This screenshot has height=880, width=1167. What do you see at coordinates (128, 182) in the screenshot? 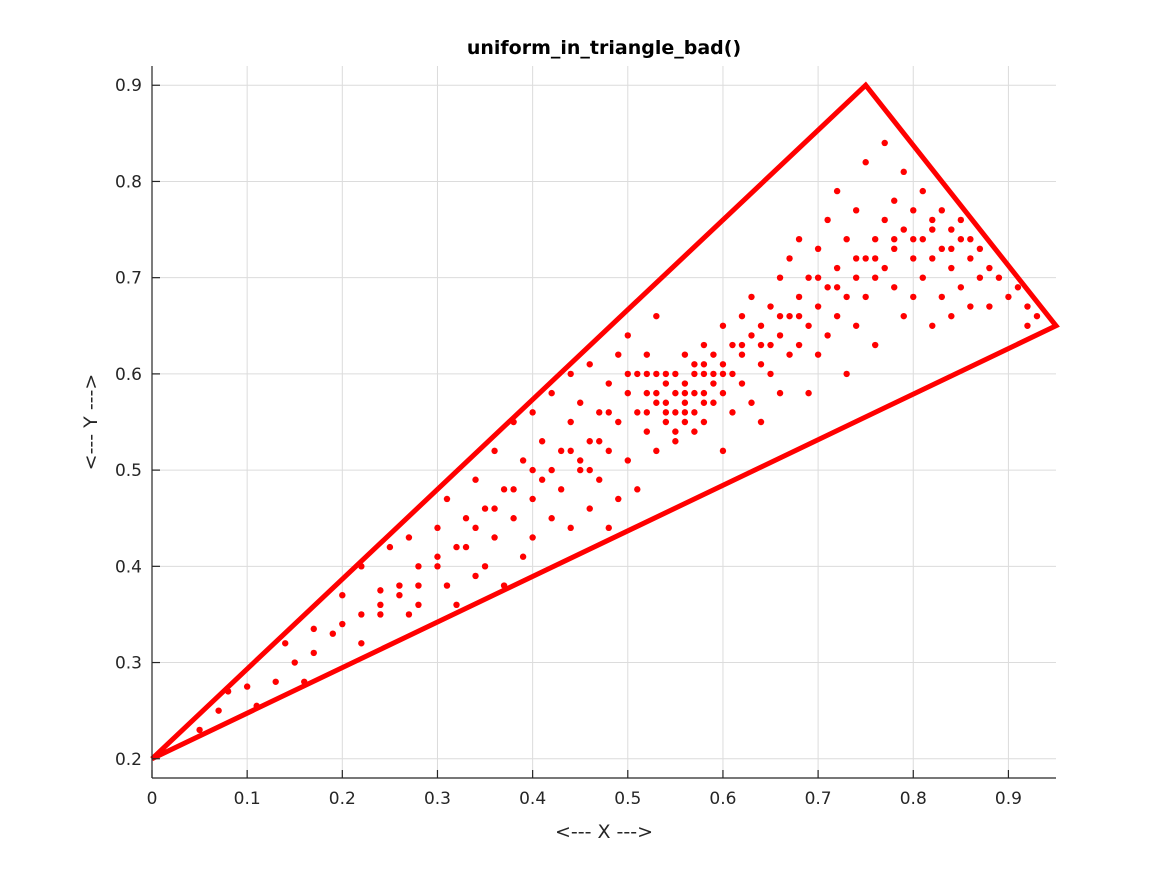
I see `y-tick-label: 0.8` at bounding box center [128, 182].